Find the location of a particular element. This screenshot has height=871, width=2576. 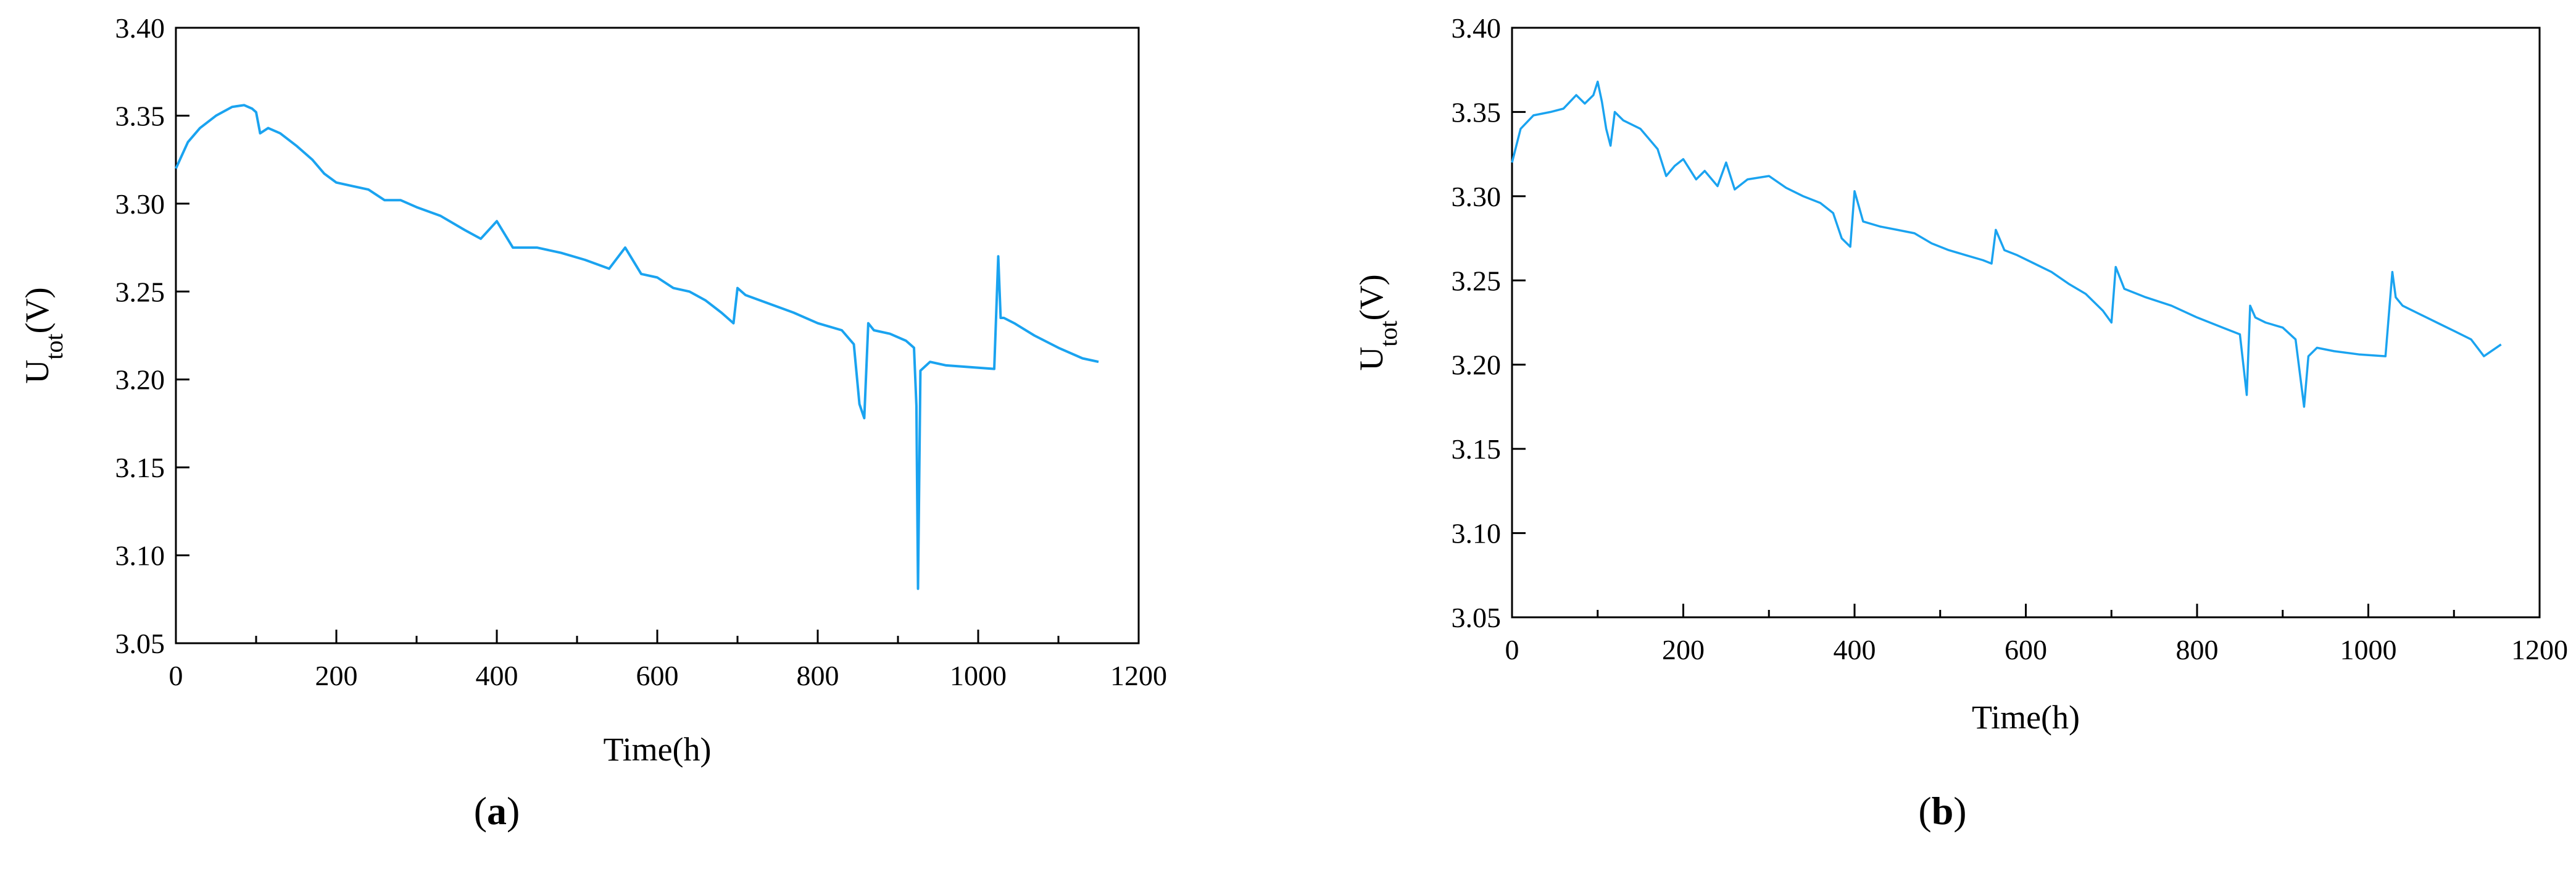

panel-label-a: (a) is located at coordinates (497, 811).